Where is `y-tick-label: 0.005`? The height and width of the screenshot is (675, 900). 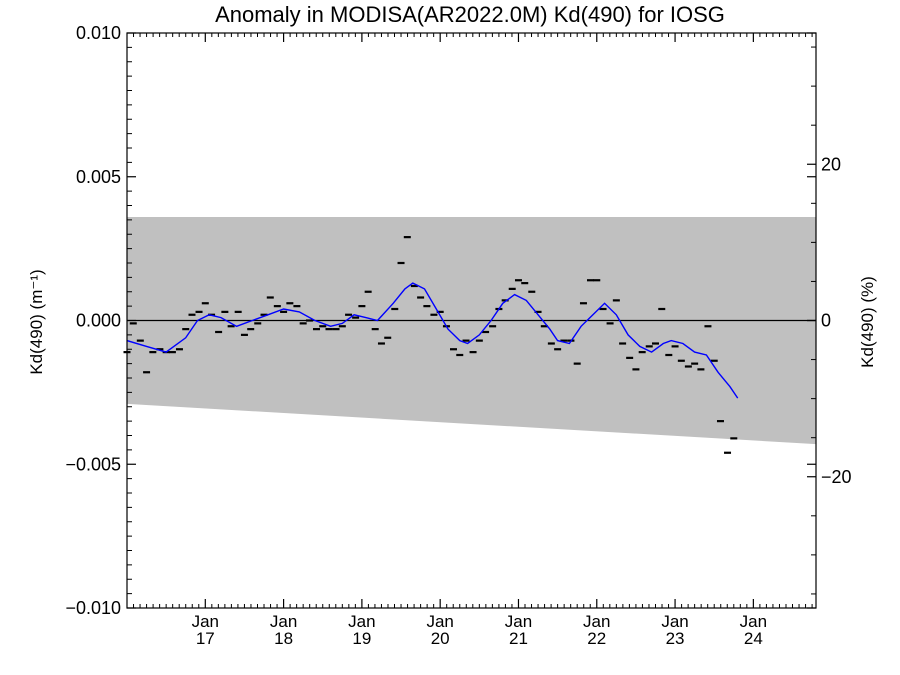
y-tick-label: 0.005 is located at coordinates (98, 177).